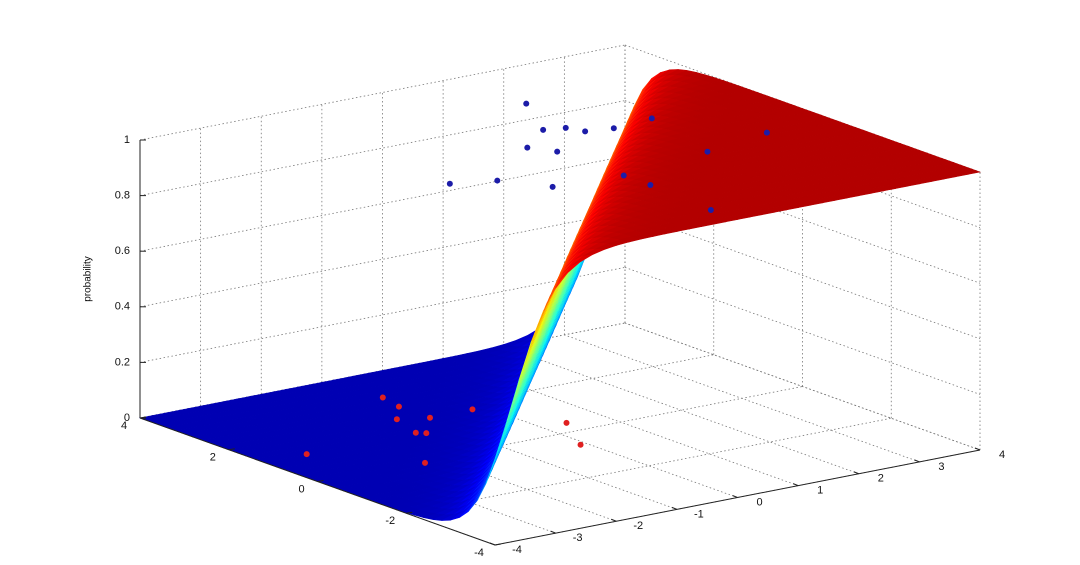 This screenshot has width=1080, height=565. What do you see at coordinates (699, 514) in the screenshot?
I see `x-tick-label: -1` at bounding box center [699, 514].